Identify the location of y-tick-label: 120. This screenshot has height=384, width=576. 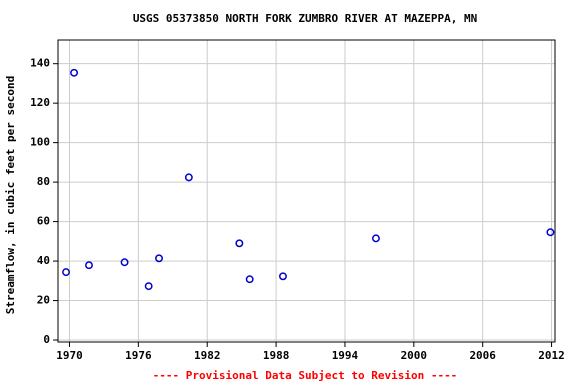
(40, 102).